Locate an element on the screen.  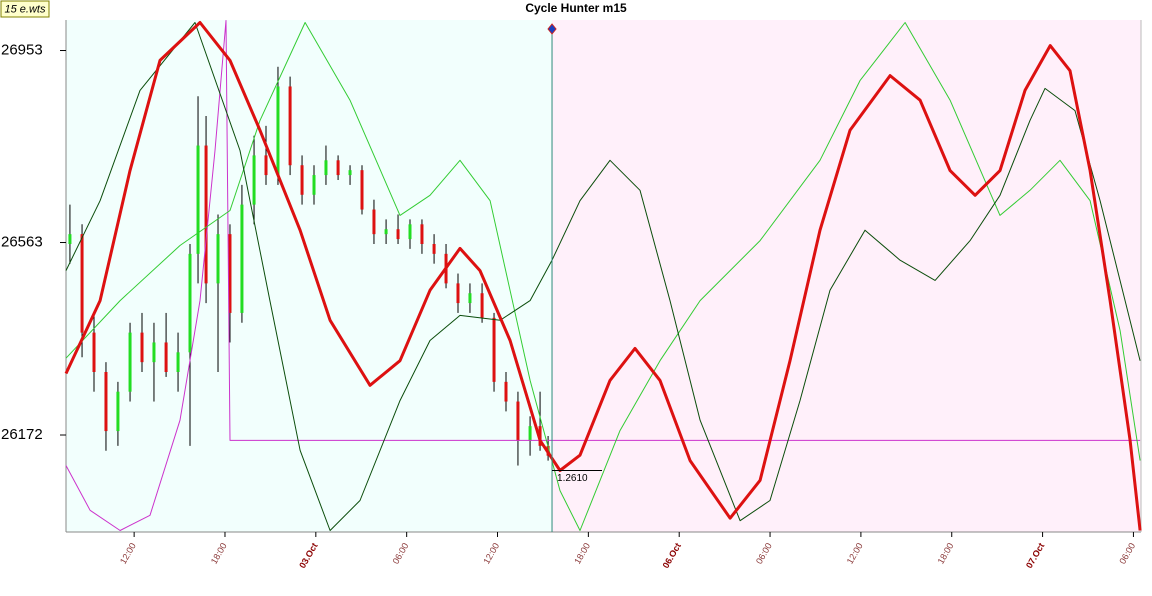
annotation: 1.2610 is located at coordinates (572, 478).